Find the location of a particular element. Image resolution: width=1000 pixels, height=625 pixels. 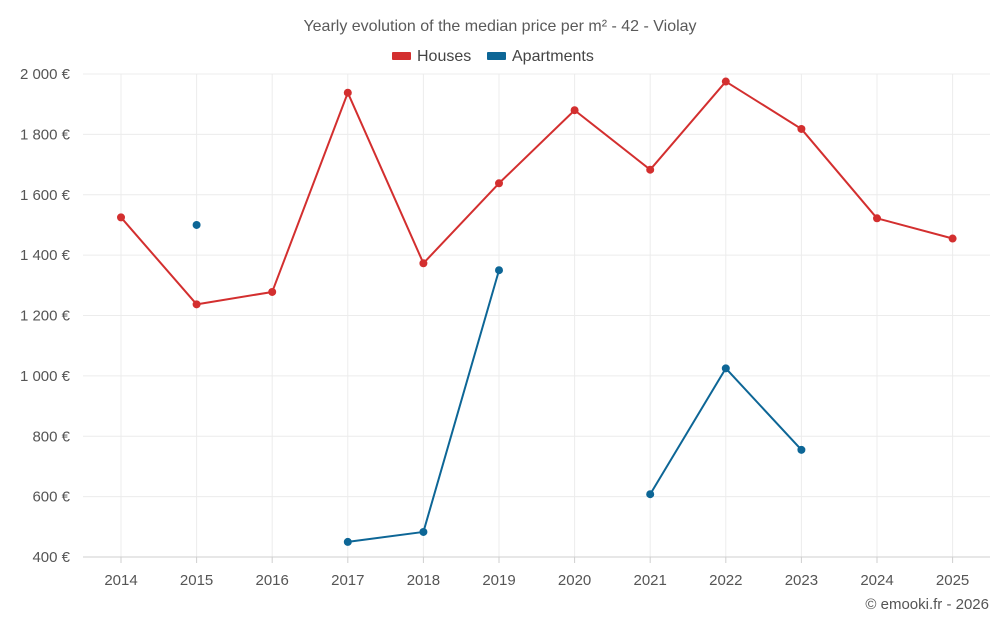

x-tick-label: 2023 is located at coordinates (801, 580).